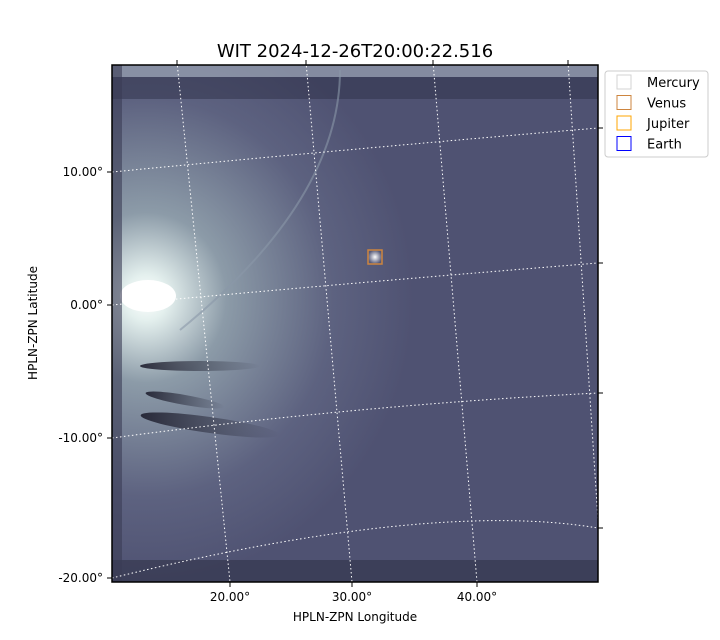  I want to click on y-axis-label: HPLN-ZPN Latitude, so click(33, 323).